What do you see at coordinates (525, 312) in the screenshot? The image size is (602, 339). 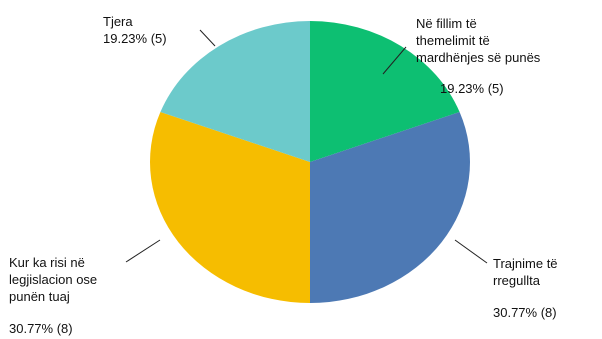 I see `slice-value-2: 30.77% (8)` at bounding box center [525, 312].